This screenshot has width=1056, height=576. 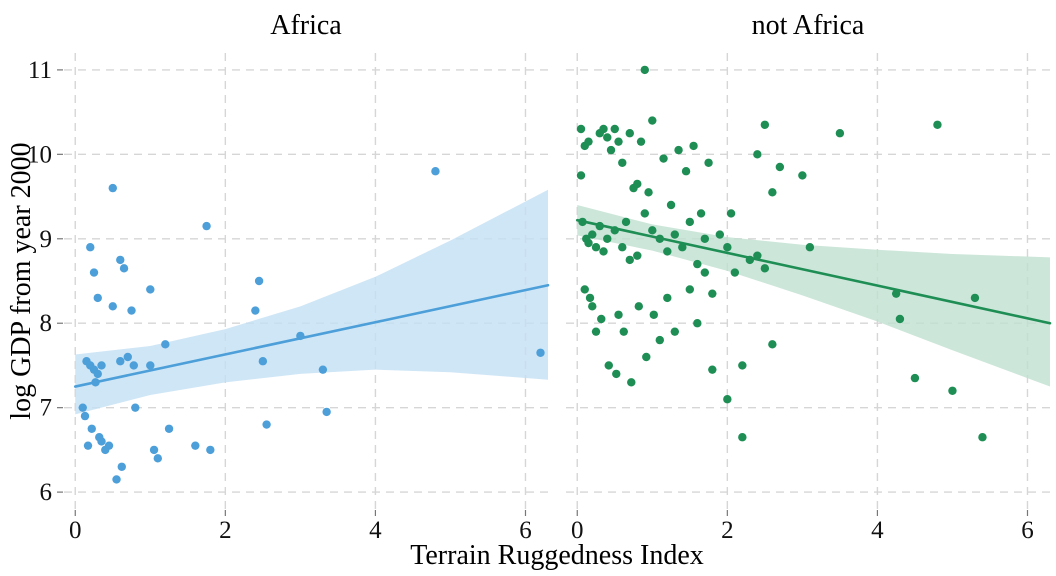 I want to click on x-tick-label: 4, so click(x=877, y=530).